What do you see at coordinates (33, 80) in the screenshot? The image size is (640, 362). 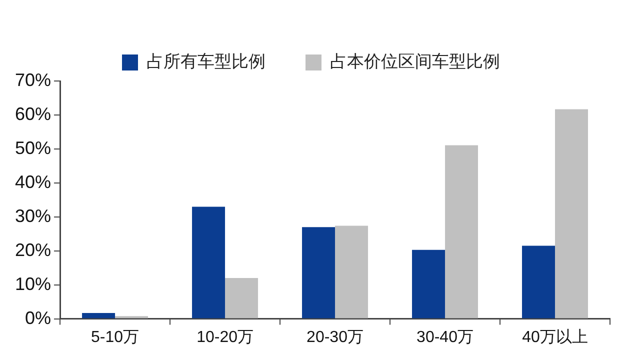 I see `y-tick-label: 70%` at bounding box center [33, 80].